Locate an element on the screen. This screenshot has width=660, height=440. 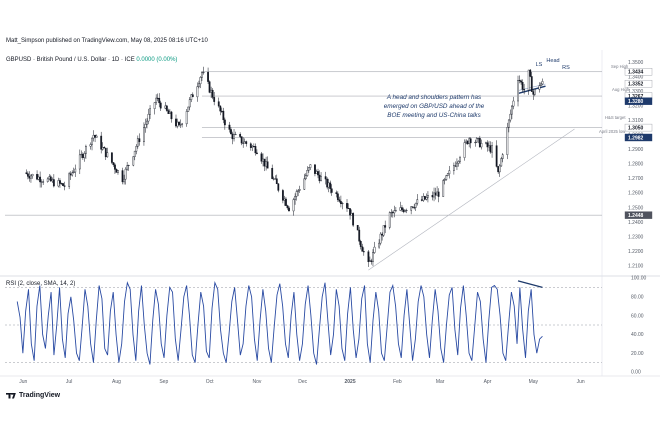
rsi-tick-label: 0.00 is located at coordinates (636, 373).